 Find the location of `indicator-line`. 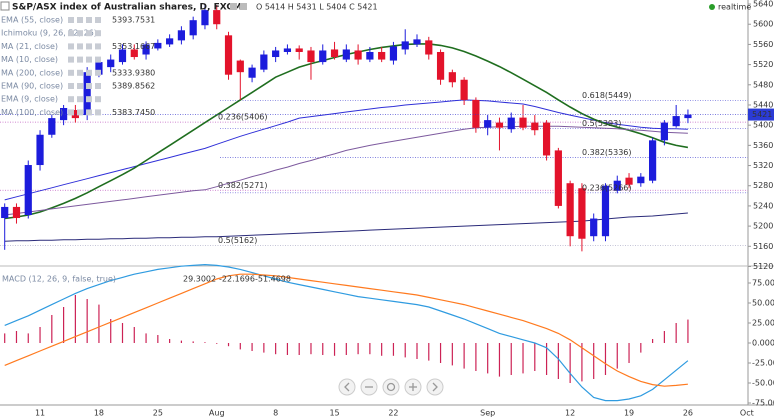

indicator-line is located at coordinates (346, 227).